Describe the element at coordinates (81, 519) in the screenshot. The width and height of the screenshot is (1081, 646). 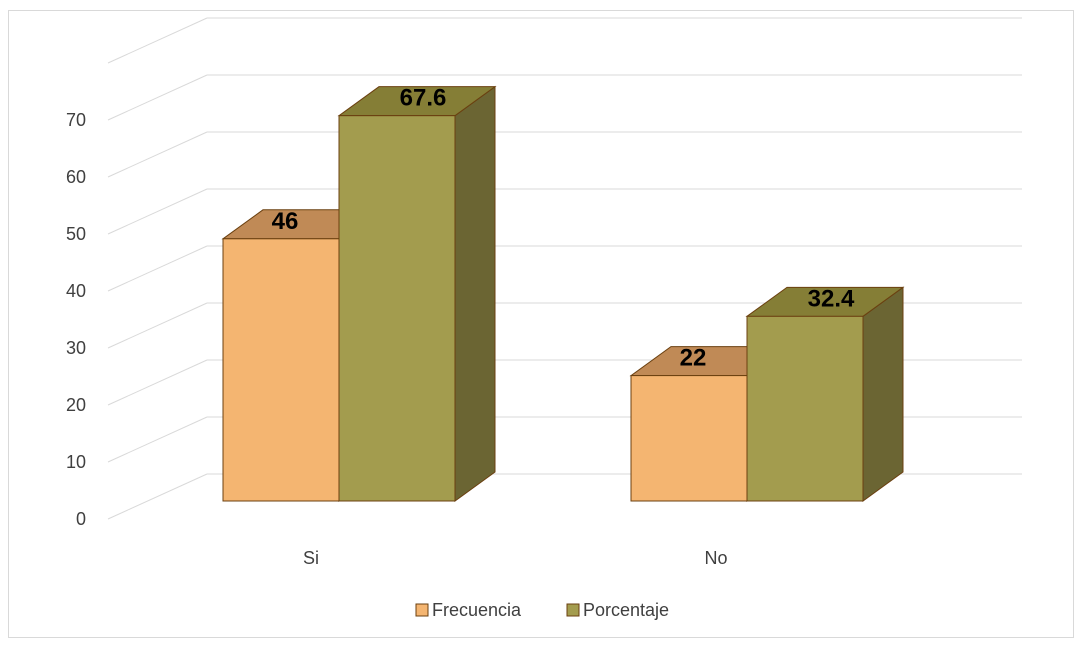
I see `y-tick-0: 0` at that location.